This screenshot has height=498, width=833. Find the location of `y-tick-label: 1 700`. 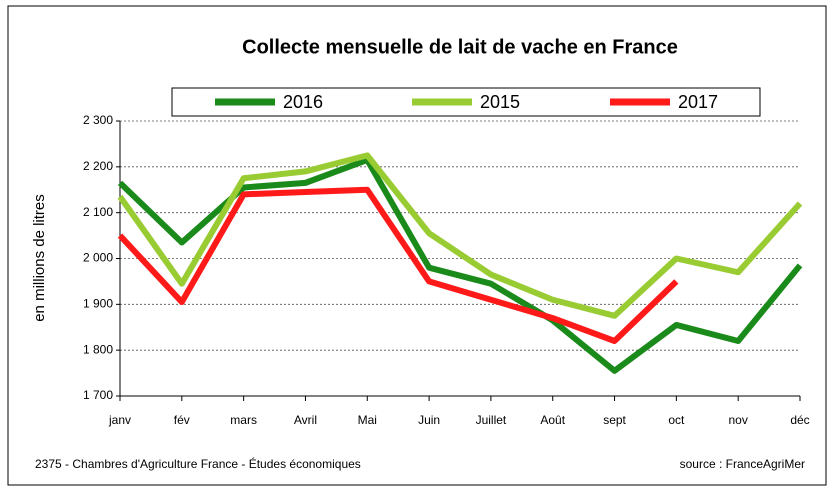

y-tick-label: 1 700 is located at coordinates (98, 395).